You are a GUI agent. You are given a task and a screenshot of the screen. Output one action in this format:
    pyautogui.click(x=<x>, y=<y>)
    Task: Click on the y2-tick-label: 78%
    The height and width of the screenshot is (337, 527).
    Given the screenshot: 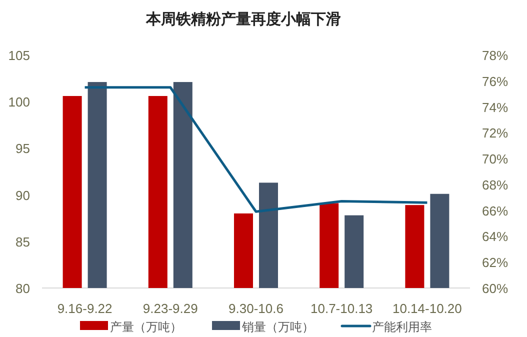 What is the action you would take?
    pyautogui.click(x=495, y=55)
    